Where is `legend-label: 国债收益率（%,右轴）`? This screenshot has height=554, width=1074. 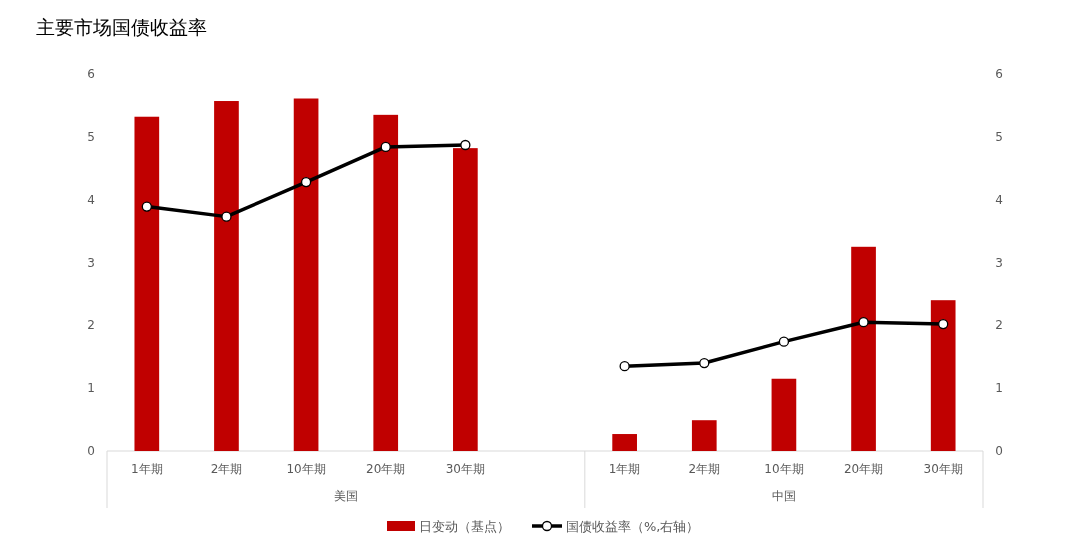
legend-label: 国债收益率（%,右轴） is located at coordinates (633, 526).